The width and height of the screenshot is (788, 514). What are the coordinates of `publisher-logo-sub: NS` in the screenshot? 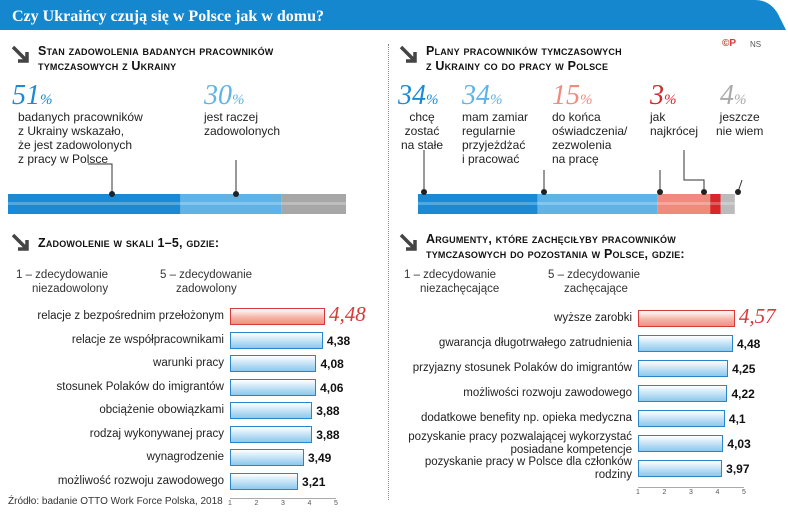 It's located at (756, 44).